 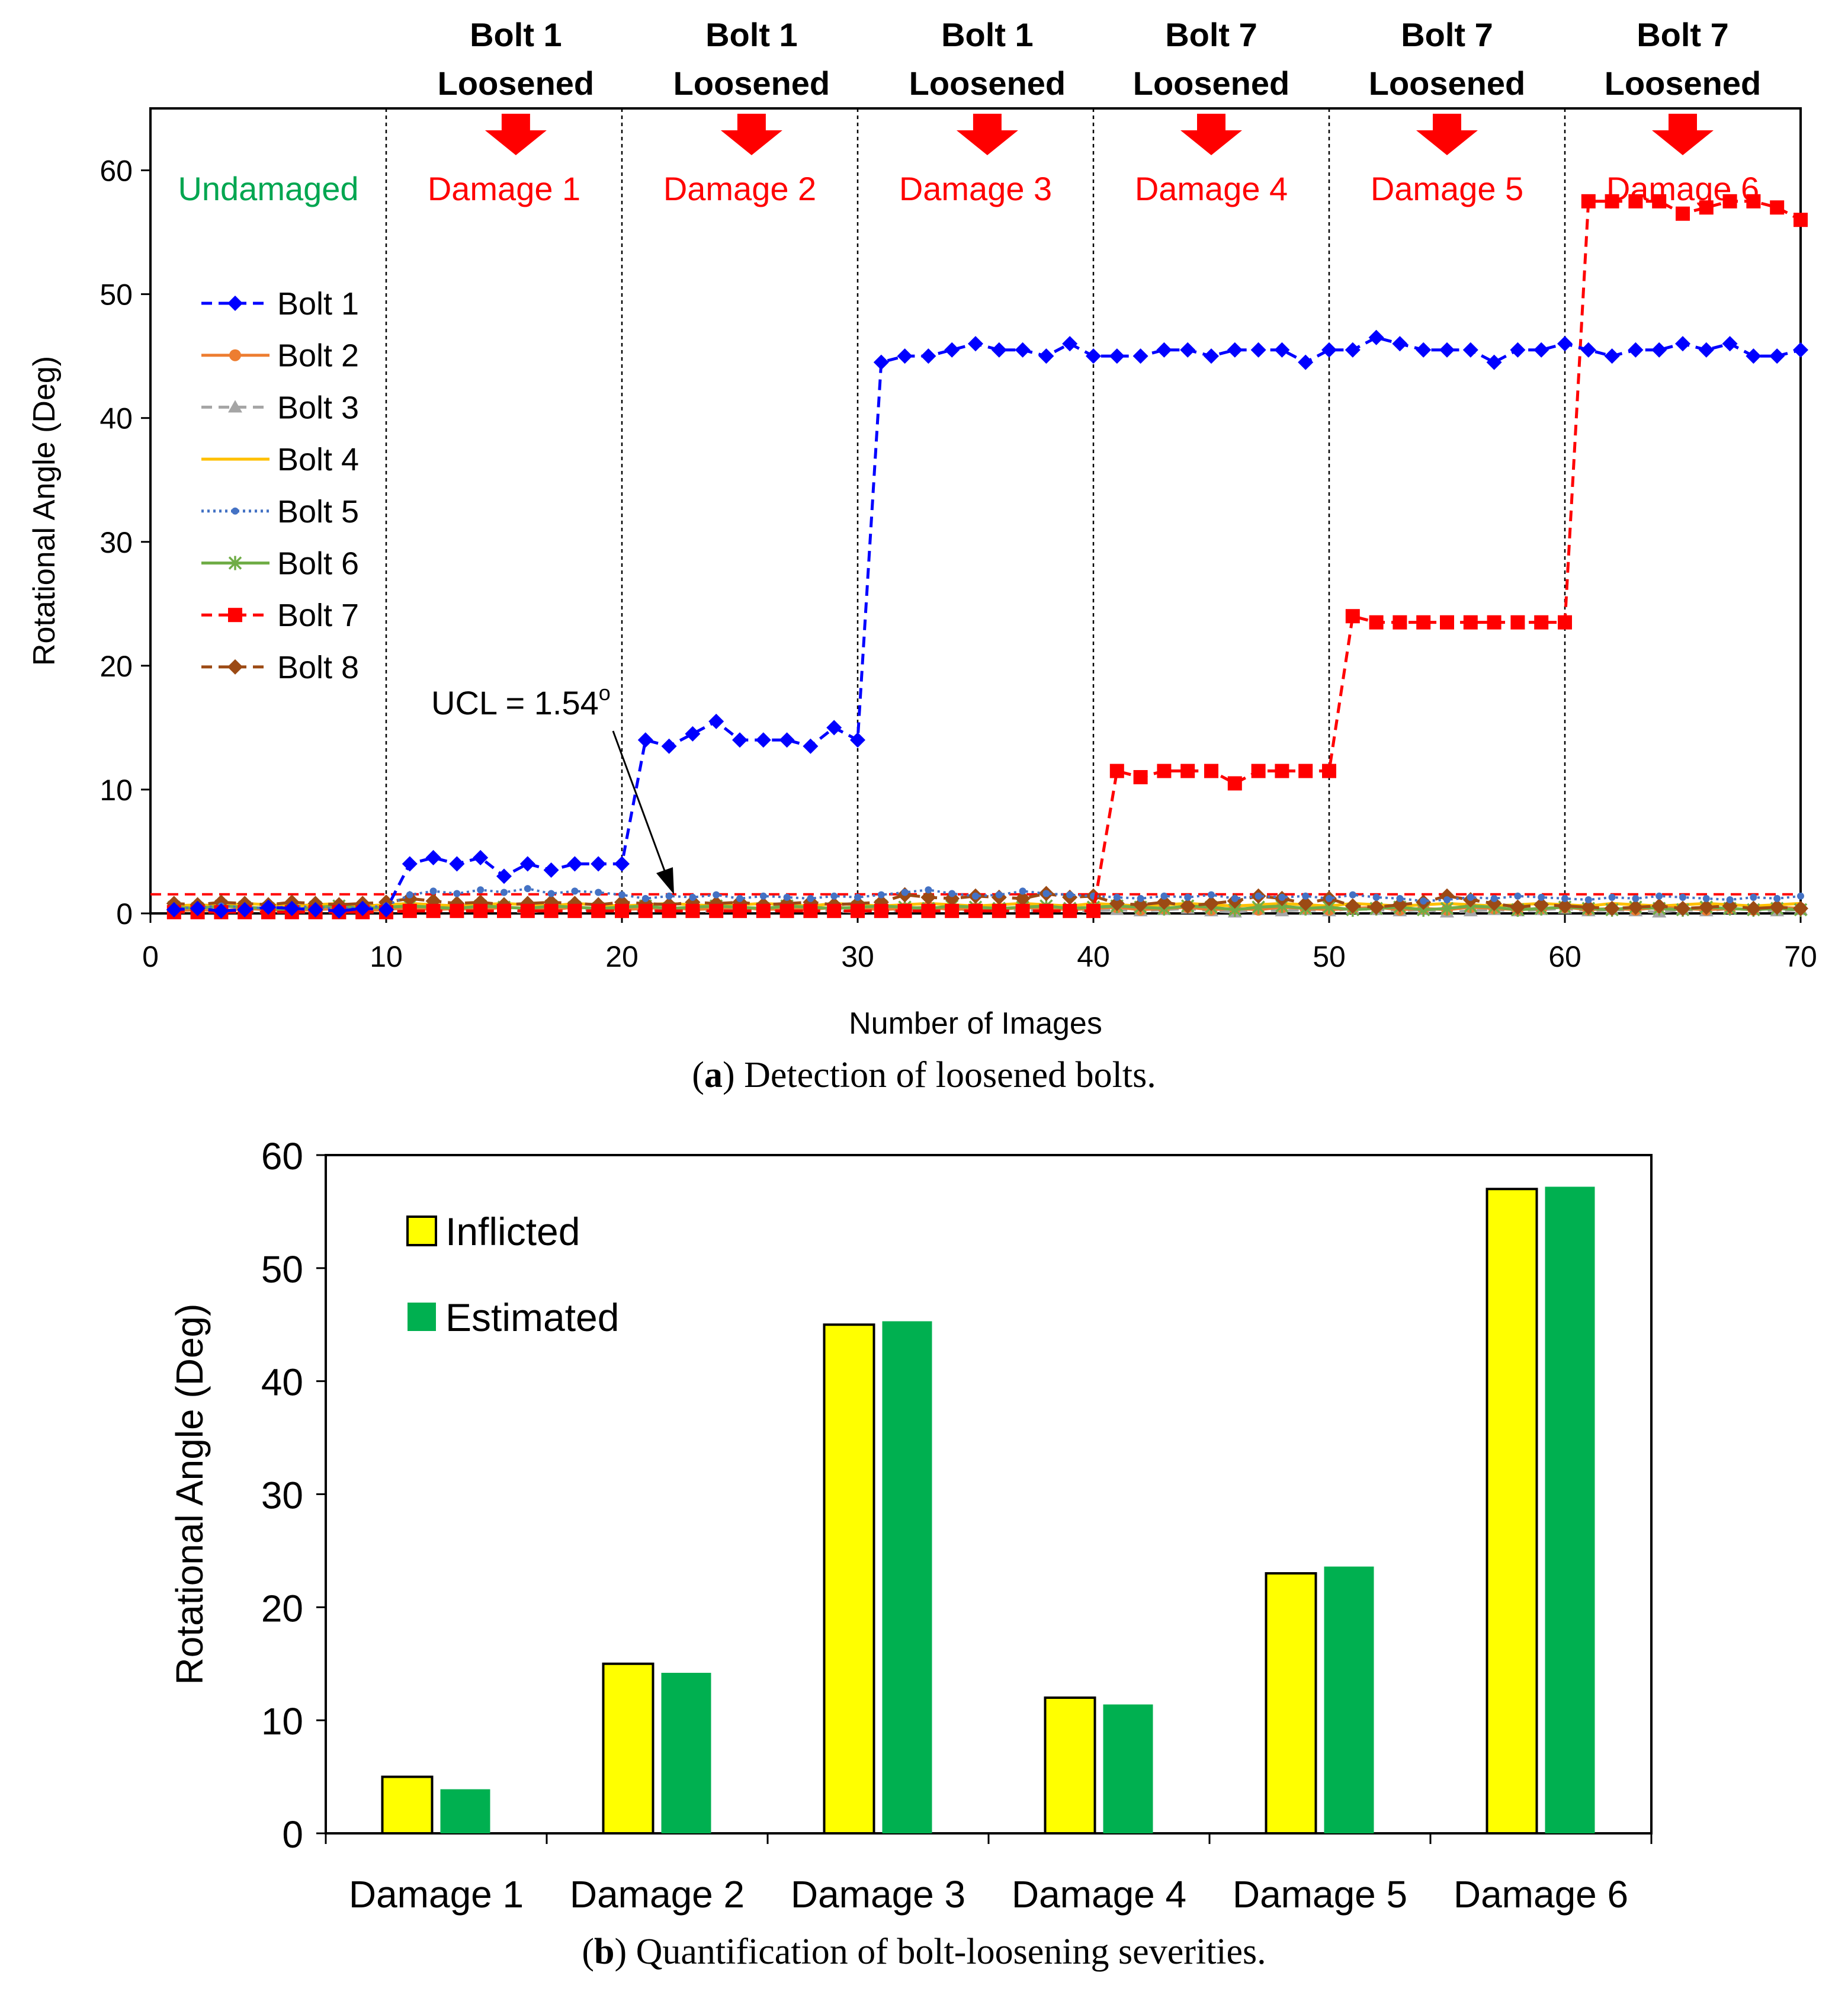 I want to click on legend-label: Bolt 1, so click(x=318, y=304).